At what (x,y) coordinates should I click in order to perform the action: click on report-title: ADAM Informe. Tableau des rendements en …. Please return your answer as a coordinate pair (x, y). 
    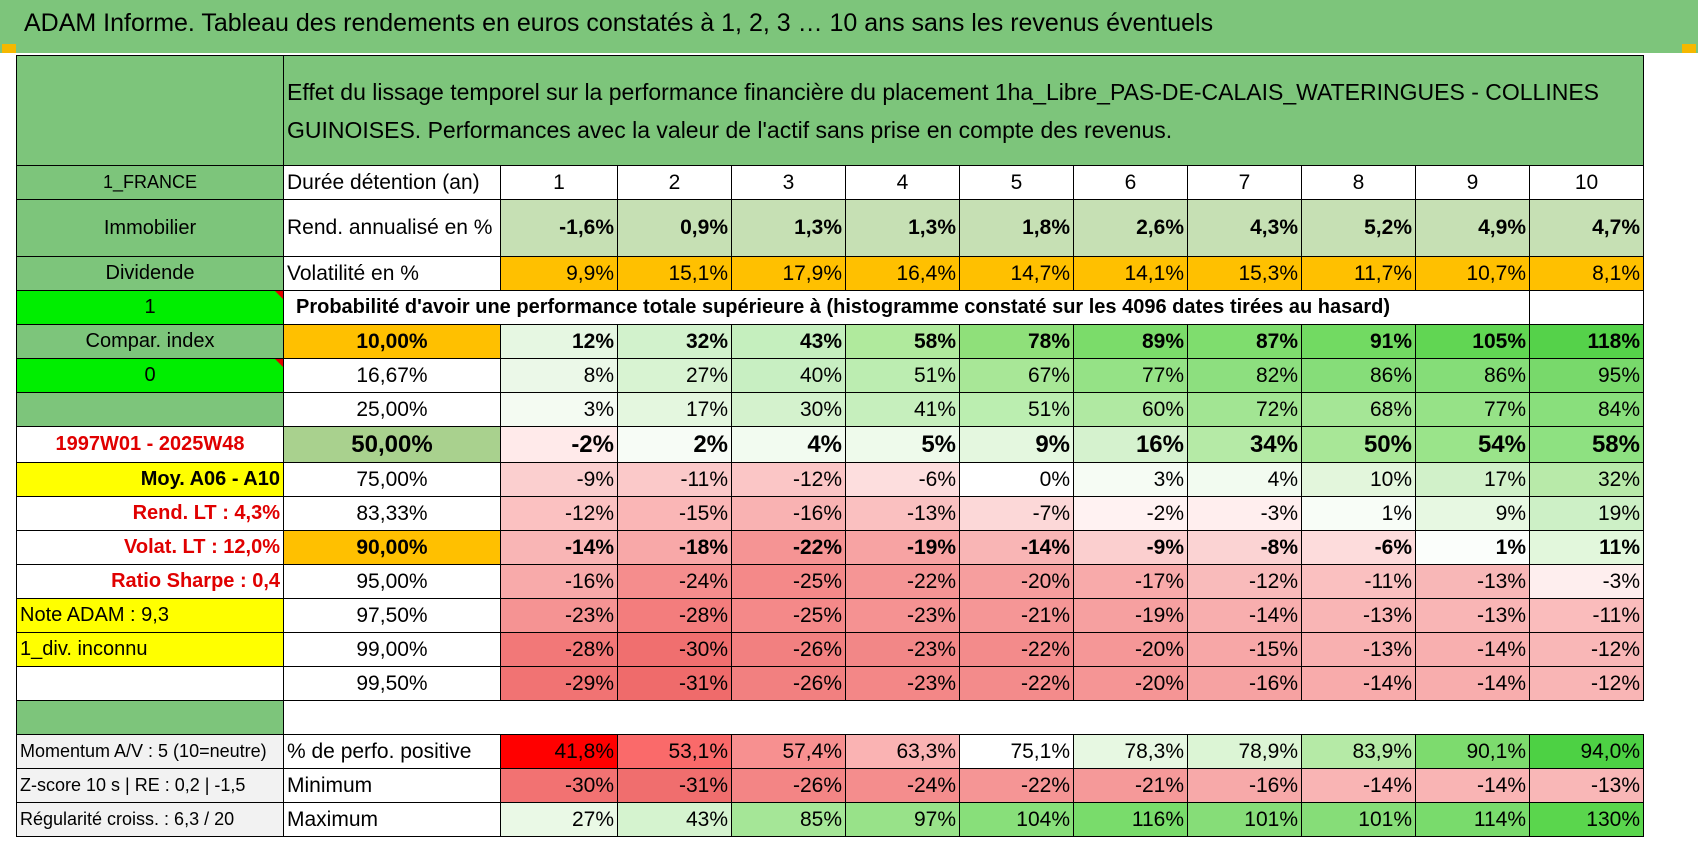
    Looking at the image, I should click on (849, 22).